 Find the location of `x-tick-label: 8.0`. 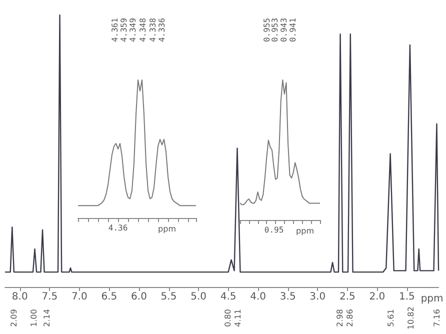

x-tick-label: 8.0 is located at coordinates (20, 297).